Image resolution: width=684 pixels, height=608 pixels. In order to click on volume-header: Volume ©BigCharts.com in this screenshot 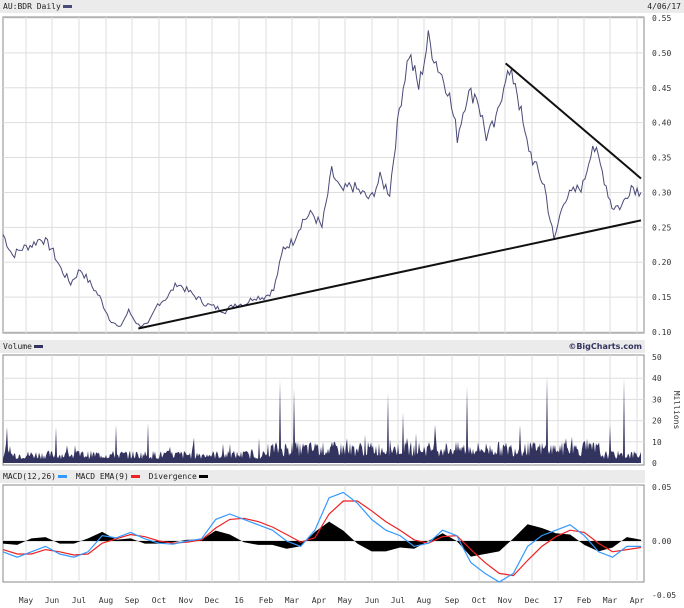, I will do `click(322, 346)`.